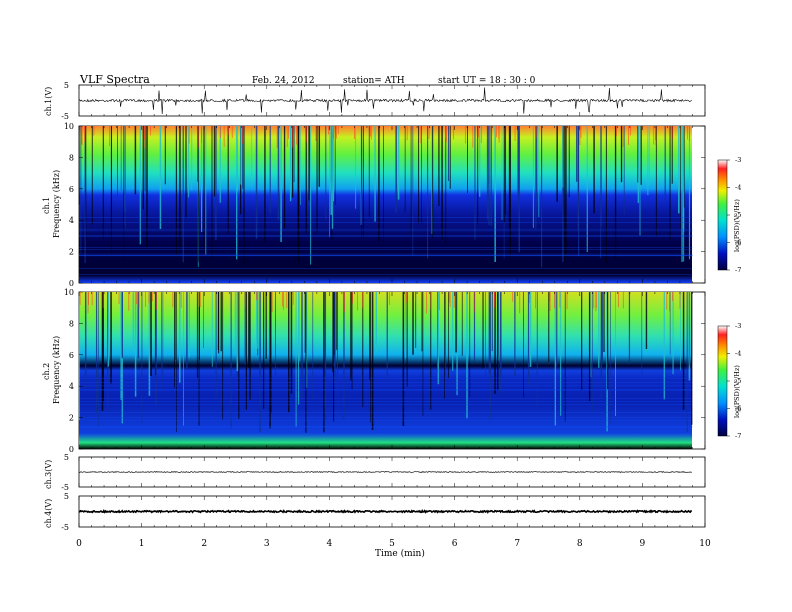 The height and width of the screenshot is (612, 792). Describe the element at coordinates (737, 225) in the screenshot. I see `ch1-colorbar-label: log(PSD)(V²/Hz)` at that location.